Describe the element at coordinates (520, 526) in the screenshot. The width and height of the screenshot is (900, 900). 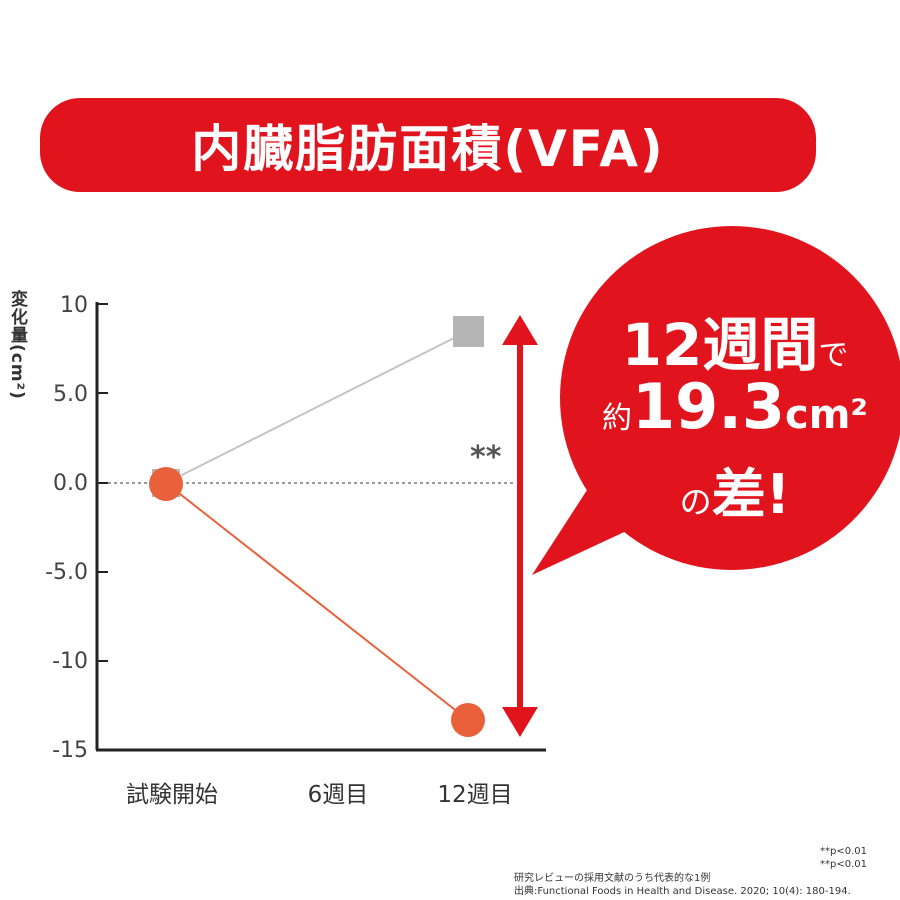
I see `difference-arrow` at that location.